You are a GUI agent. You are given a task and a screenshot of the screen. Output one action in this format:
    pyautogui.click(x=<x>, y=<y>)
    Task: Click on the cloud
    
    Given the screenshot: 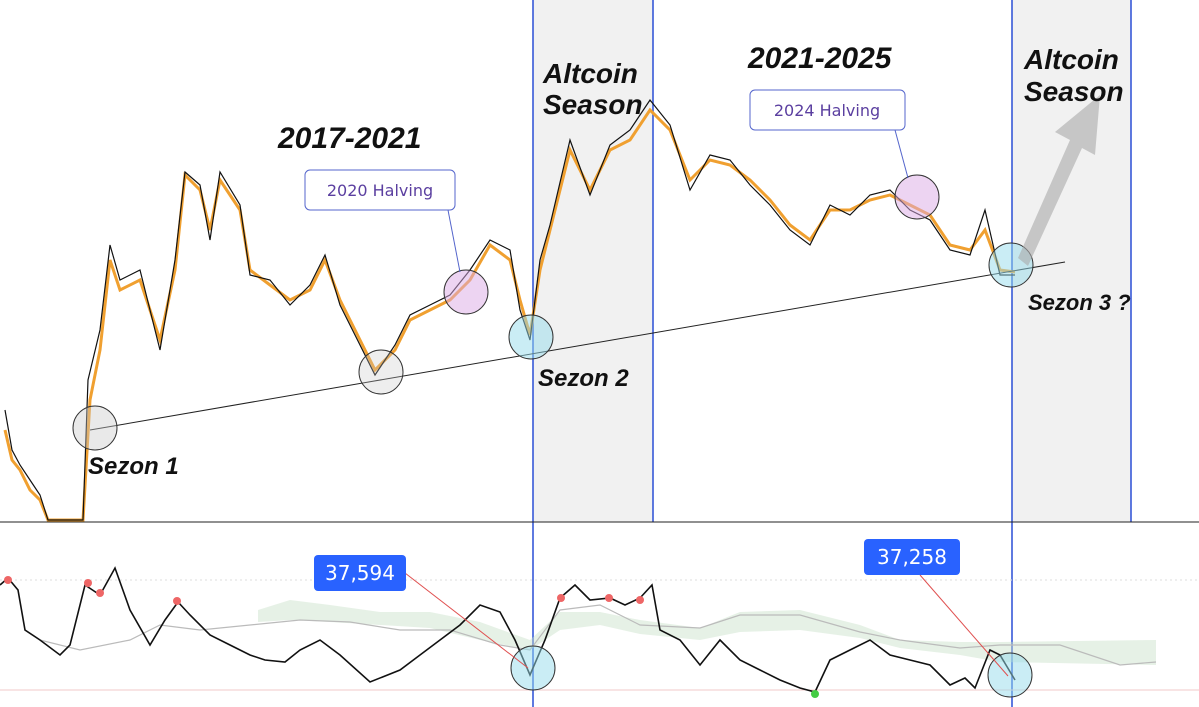 What is the action you would take?
    pyautogui.click(x=707, y=632)
    